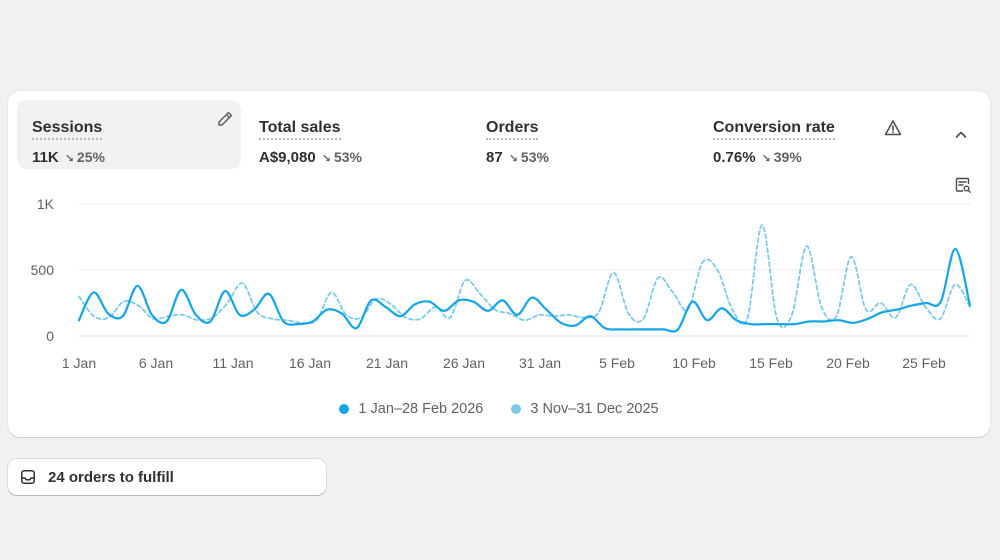 The image size is (1000, 560). What do you see at coordinates (387, 363) in the screenshot?
I see `x-tick-label: 21 Jan` at bounding box center [387, 363].